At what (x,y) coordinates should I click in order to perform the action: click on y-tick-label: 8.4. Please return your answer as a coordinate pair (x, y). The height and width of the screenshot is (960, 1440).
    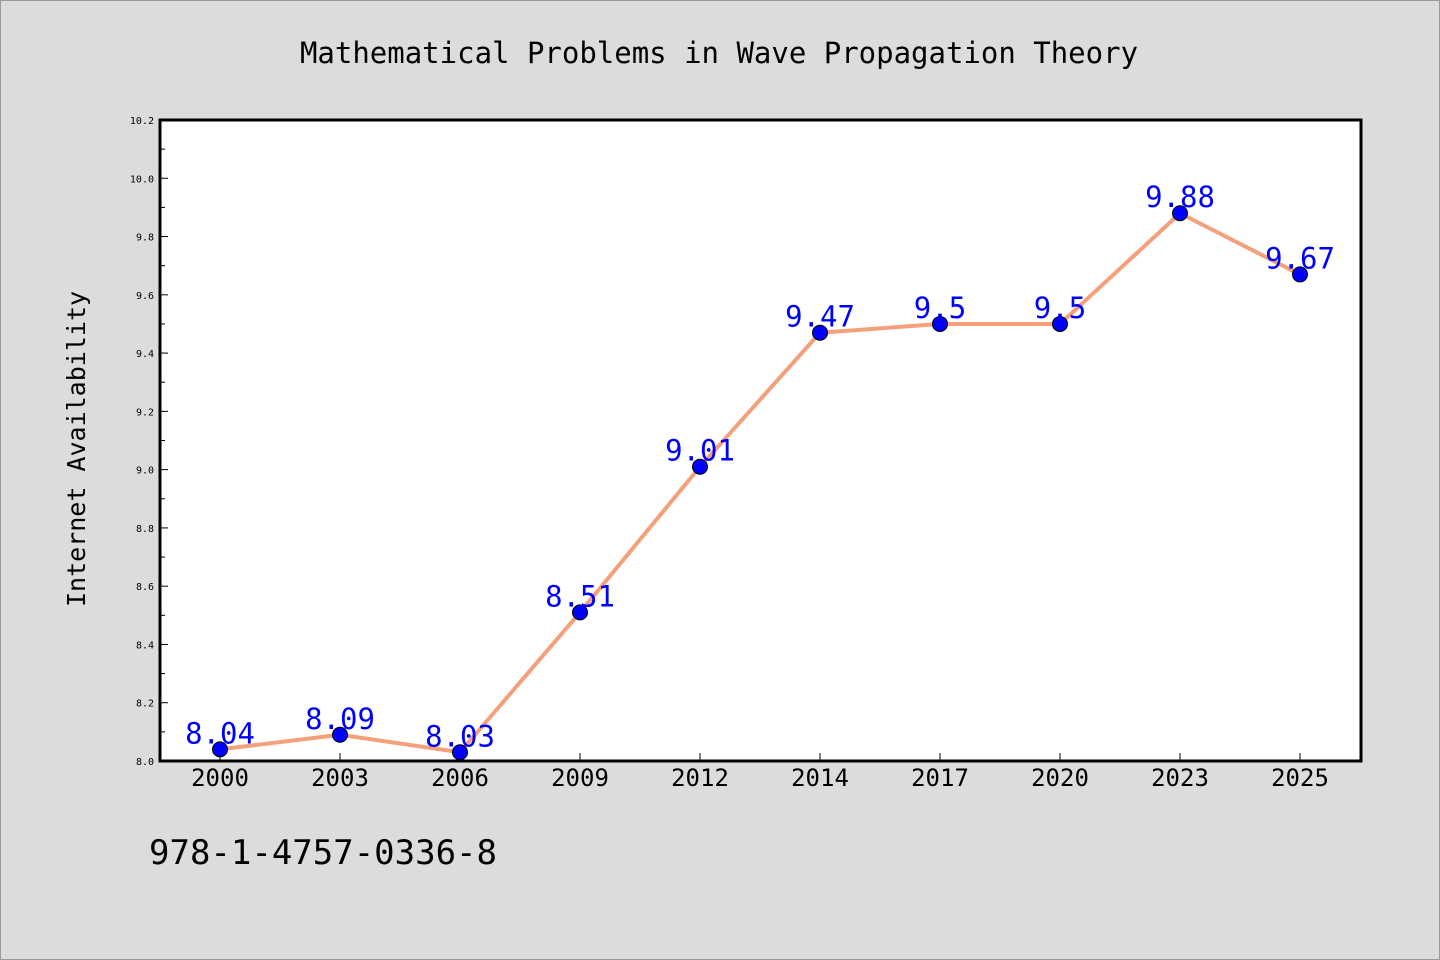
    Looking at the image, I should click on (145, 645).